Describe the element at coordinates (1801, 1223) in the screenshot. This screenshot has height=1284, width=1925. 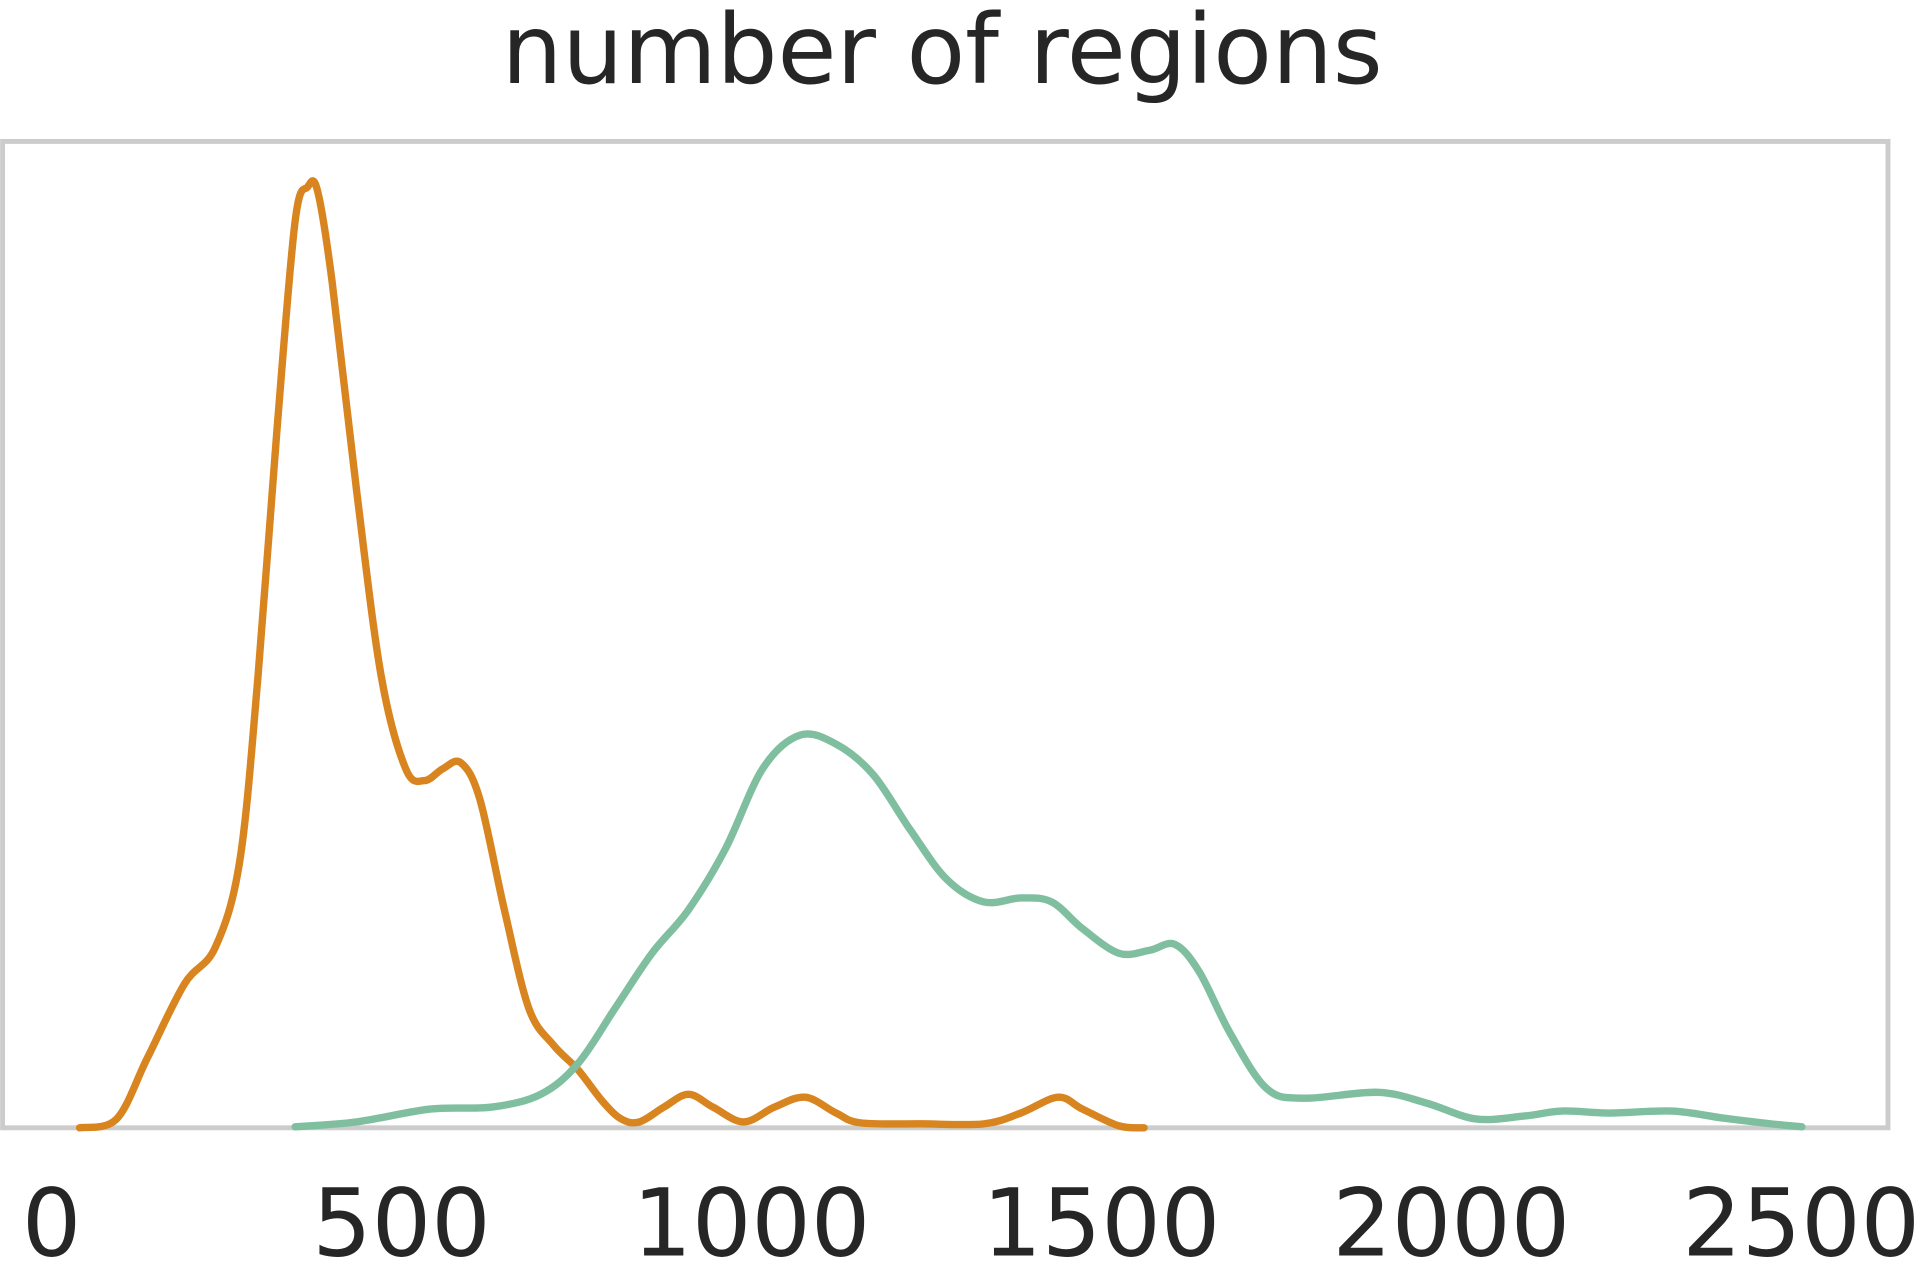
I see `x-tick-label: 2500` at that location.